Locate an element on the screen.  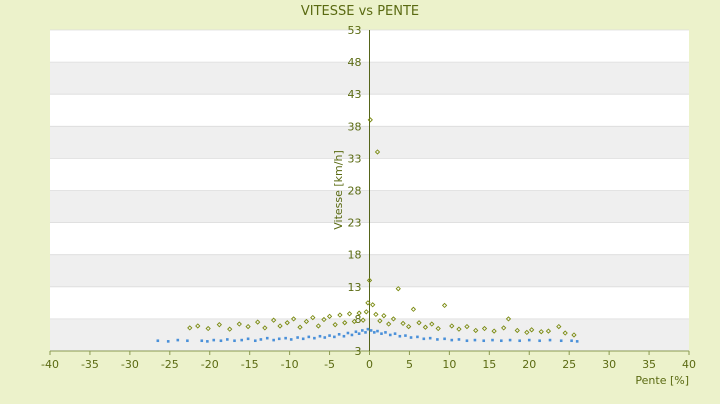
y-tick-label: 48 is located at coordinates (355, 62).